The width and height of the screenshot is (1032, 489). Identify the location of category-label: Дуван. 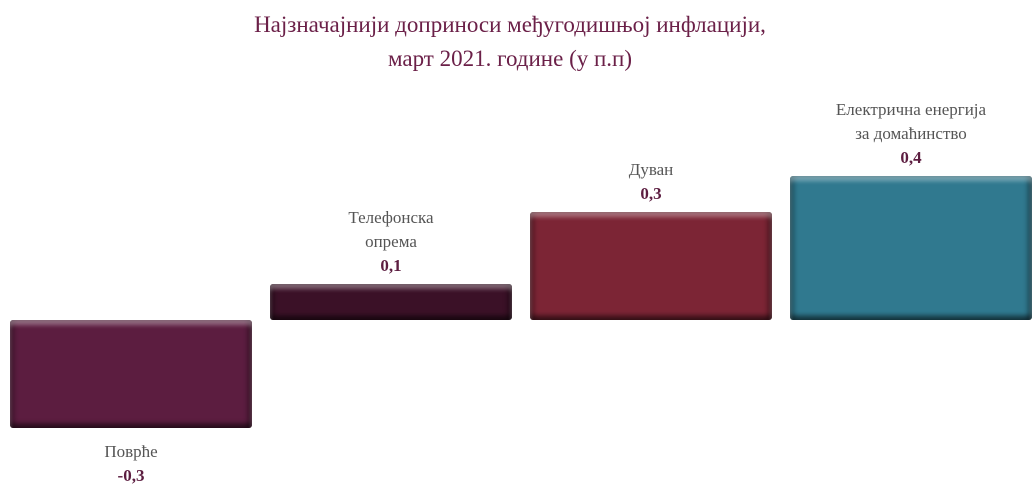
(651, 169).